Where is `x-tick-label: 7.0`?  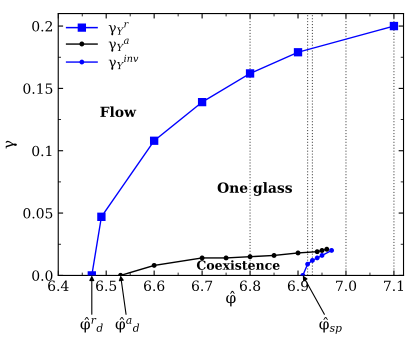 x-tick-label: 7.0 is located at coordinates (346, 286).